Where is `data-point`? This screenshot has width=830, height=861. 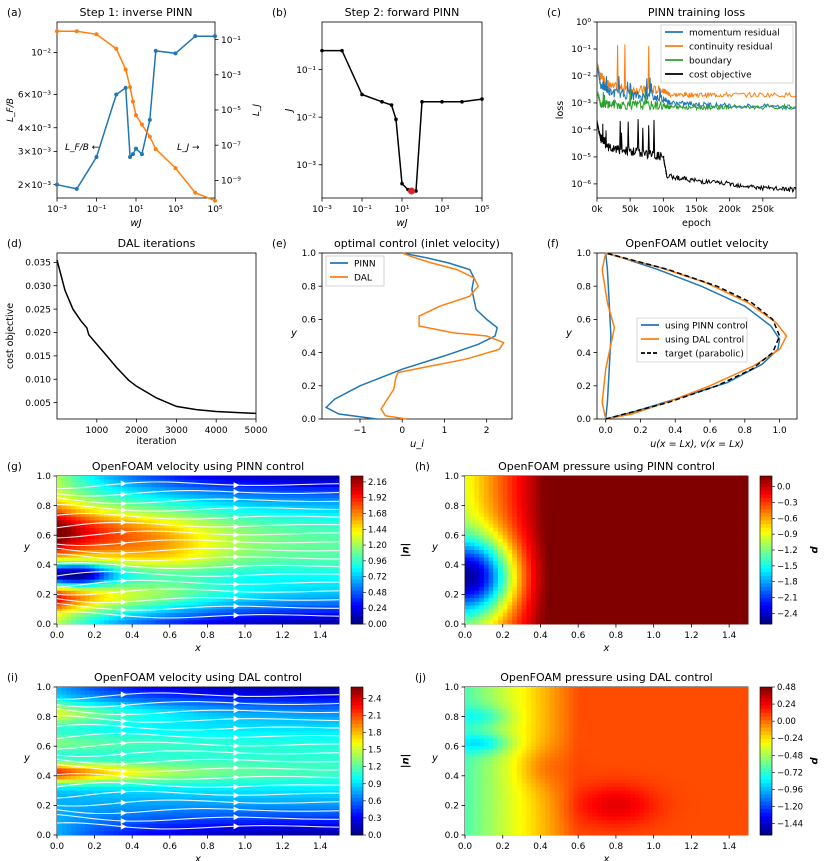
data-point is located at coordinates (442, 102).